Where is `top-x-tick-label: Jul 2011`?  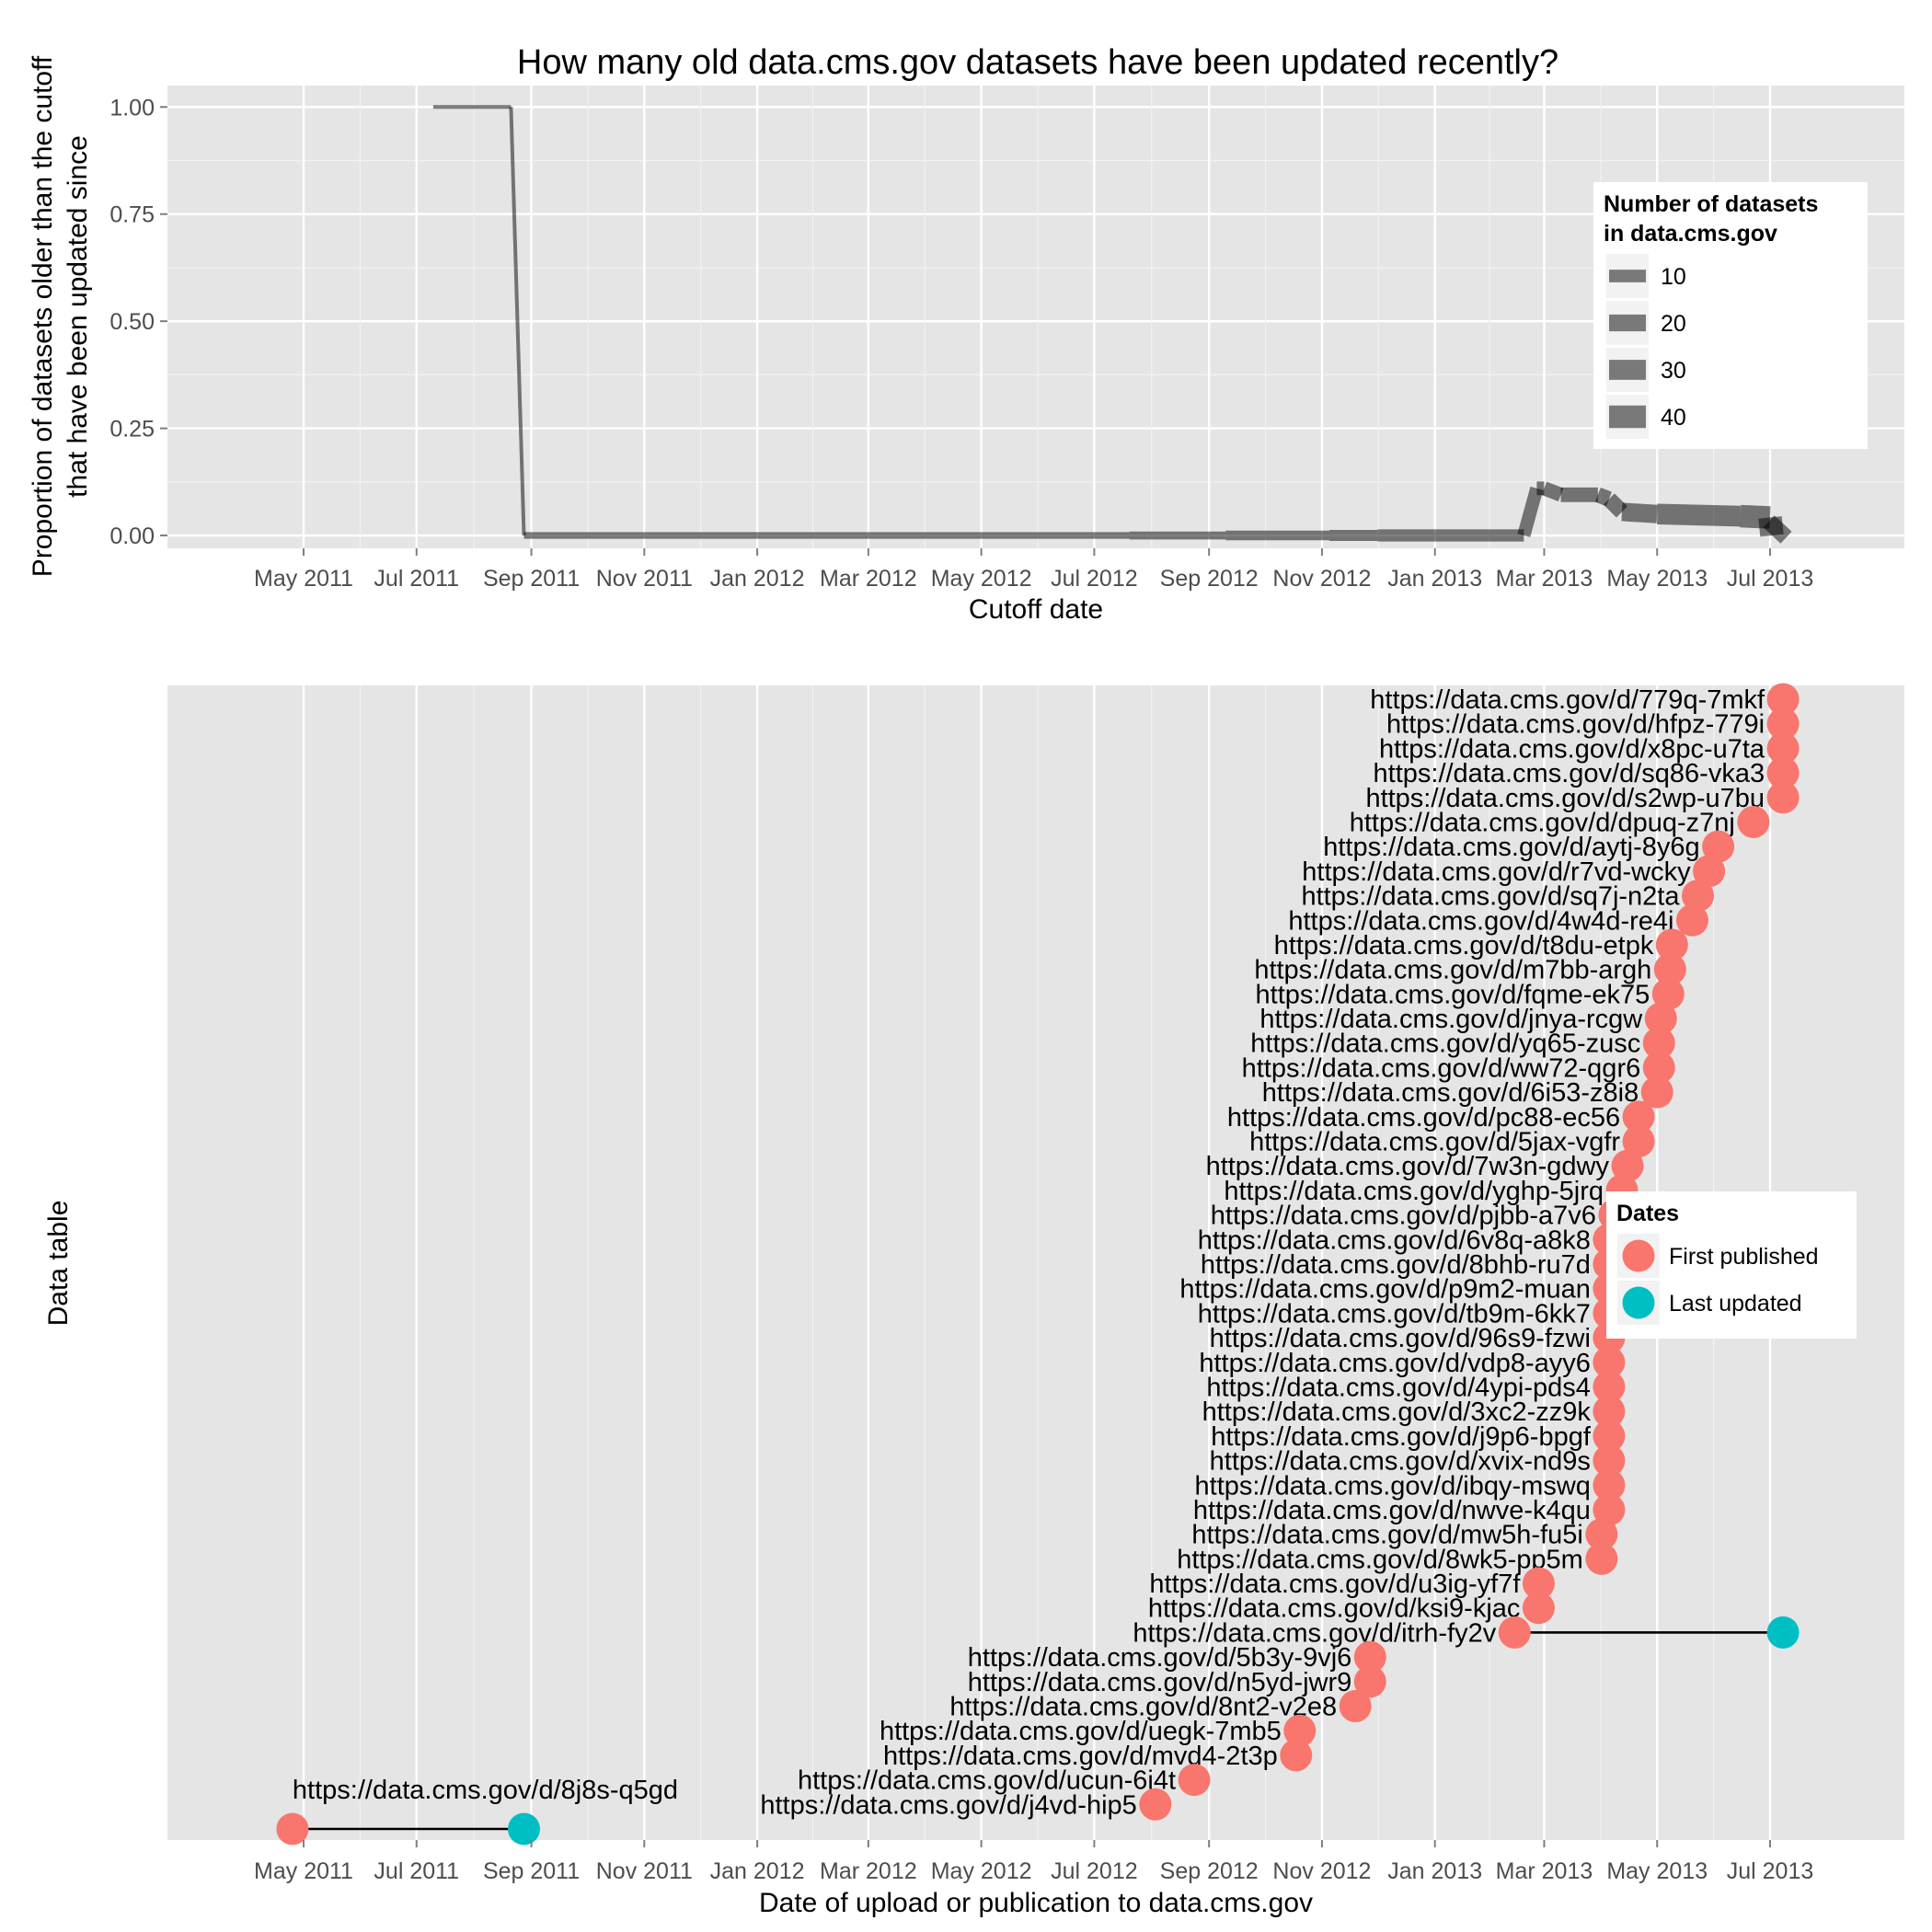 top-x-tick-label: Jul 2011 is located at coordinates (416, 579).